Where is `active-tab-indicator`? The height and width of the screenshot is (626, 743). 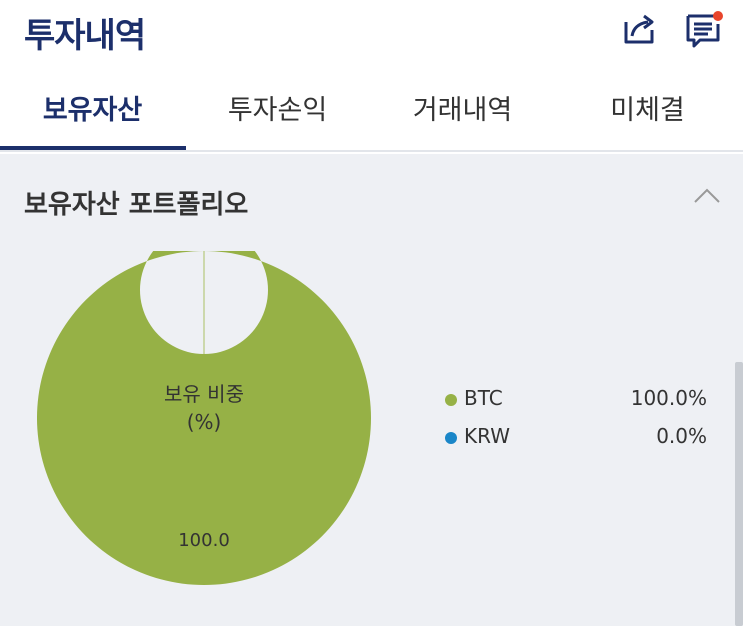
active-tab-indicator is located at coordinates (93, 148).